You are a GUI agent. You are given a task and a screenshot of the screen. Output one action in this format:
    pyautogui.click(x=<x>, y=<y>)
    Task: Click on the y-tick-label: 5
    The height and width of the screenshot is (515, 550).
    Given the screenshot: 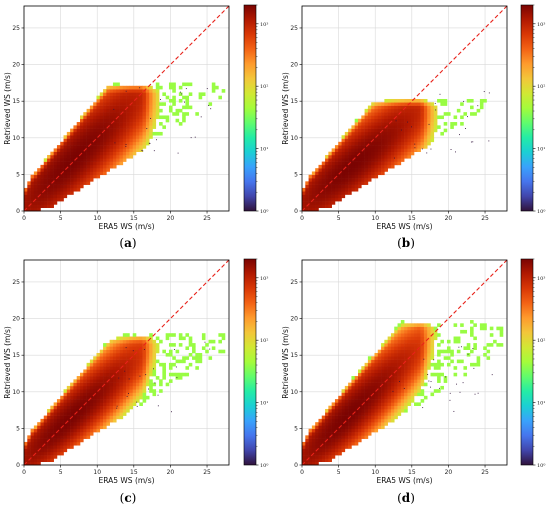 What is the action you would take?
    pyautogui.click(x=18, y=174)
    